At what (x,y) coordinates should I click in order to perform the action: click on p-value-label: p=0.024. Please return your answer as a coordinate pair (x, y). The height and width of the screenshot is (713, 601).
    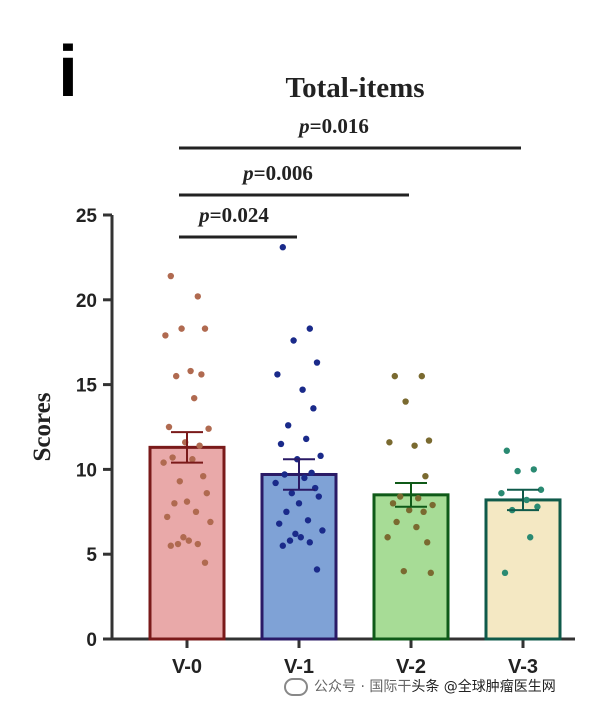
    Looking at the image, I should click on (233, 215).